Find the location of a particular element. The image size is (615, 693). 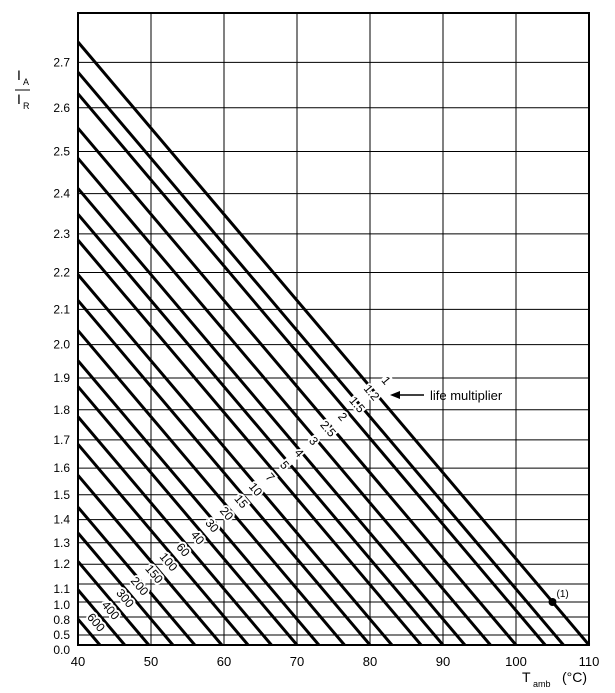

y-tick-label: 1.4 is located at coordinates (61, 520).